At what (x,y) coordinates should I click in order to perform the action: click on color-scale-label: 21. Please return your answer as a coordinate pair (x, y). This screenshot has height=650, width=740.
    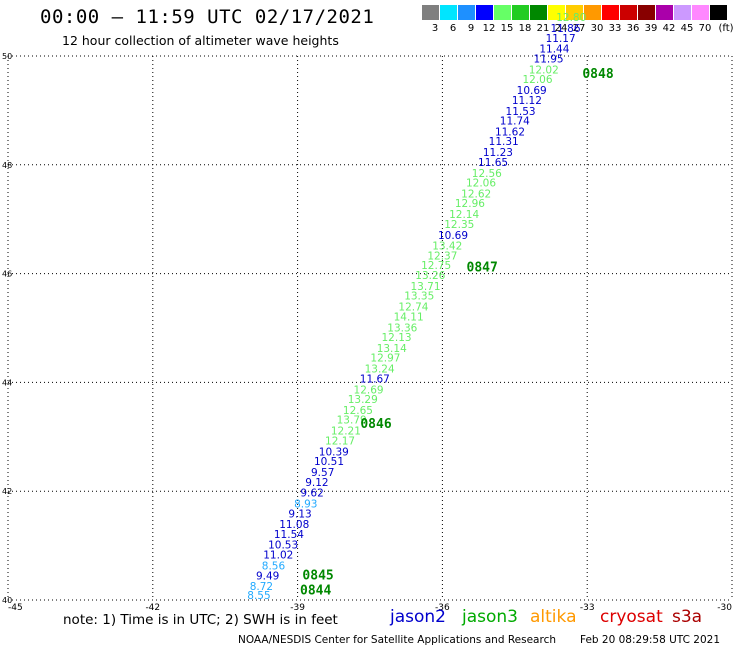
    Looking at the image, I should click on (543, 28).